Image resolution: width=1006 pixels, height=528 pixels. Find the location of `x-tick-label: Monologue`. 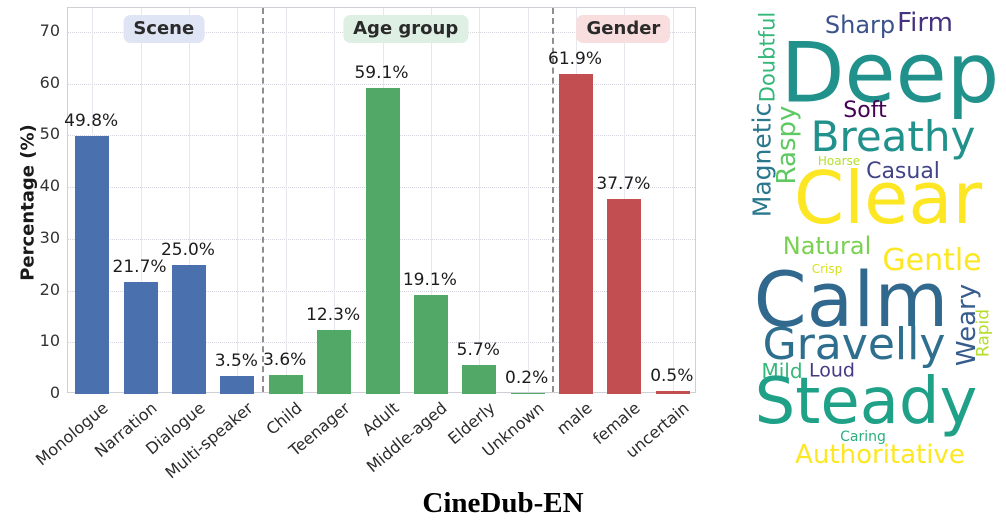

x-tick-label: Monologue is located at coordinates (72, 434).